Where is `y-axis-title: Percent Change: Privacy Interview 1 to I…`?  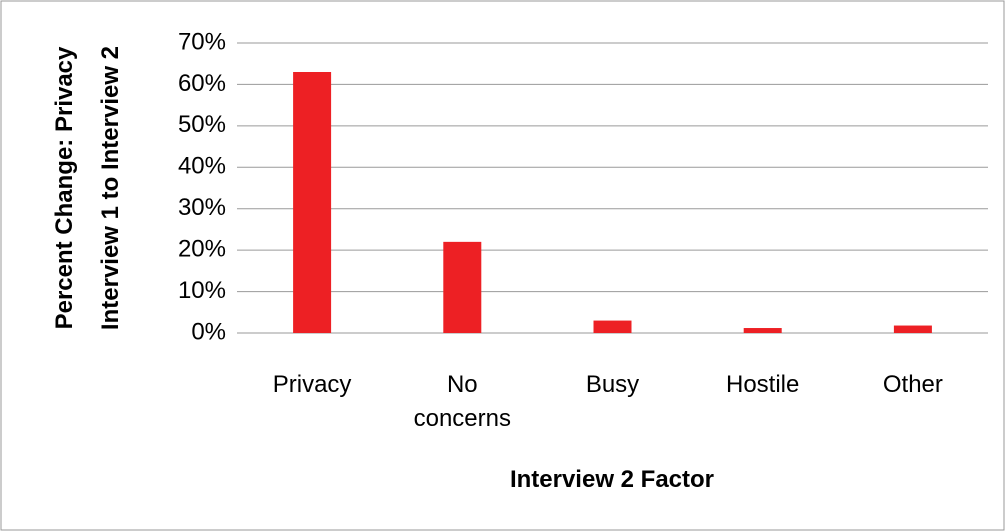 y-axis-title: Percent Change: Privacy Interview 1 to I… is located at coordinates (87, 188).